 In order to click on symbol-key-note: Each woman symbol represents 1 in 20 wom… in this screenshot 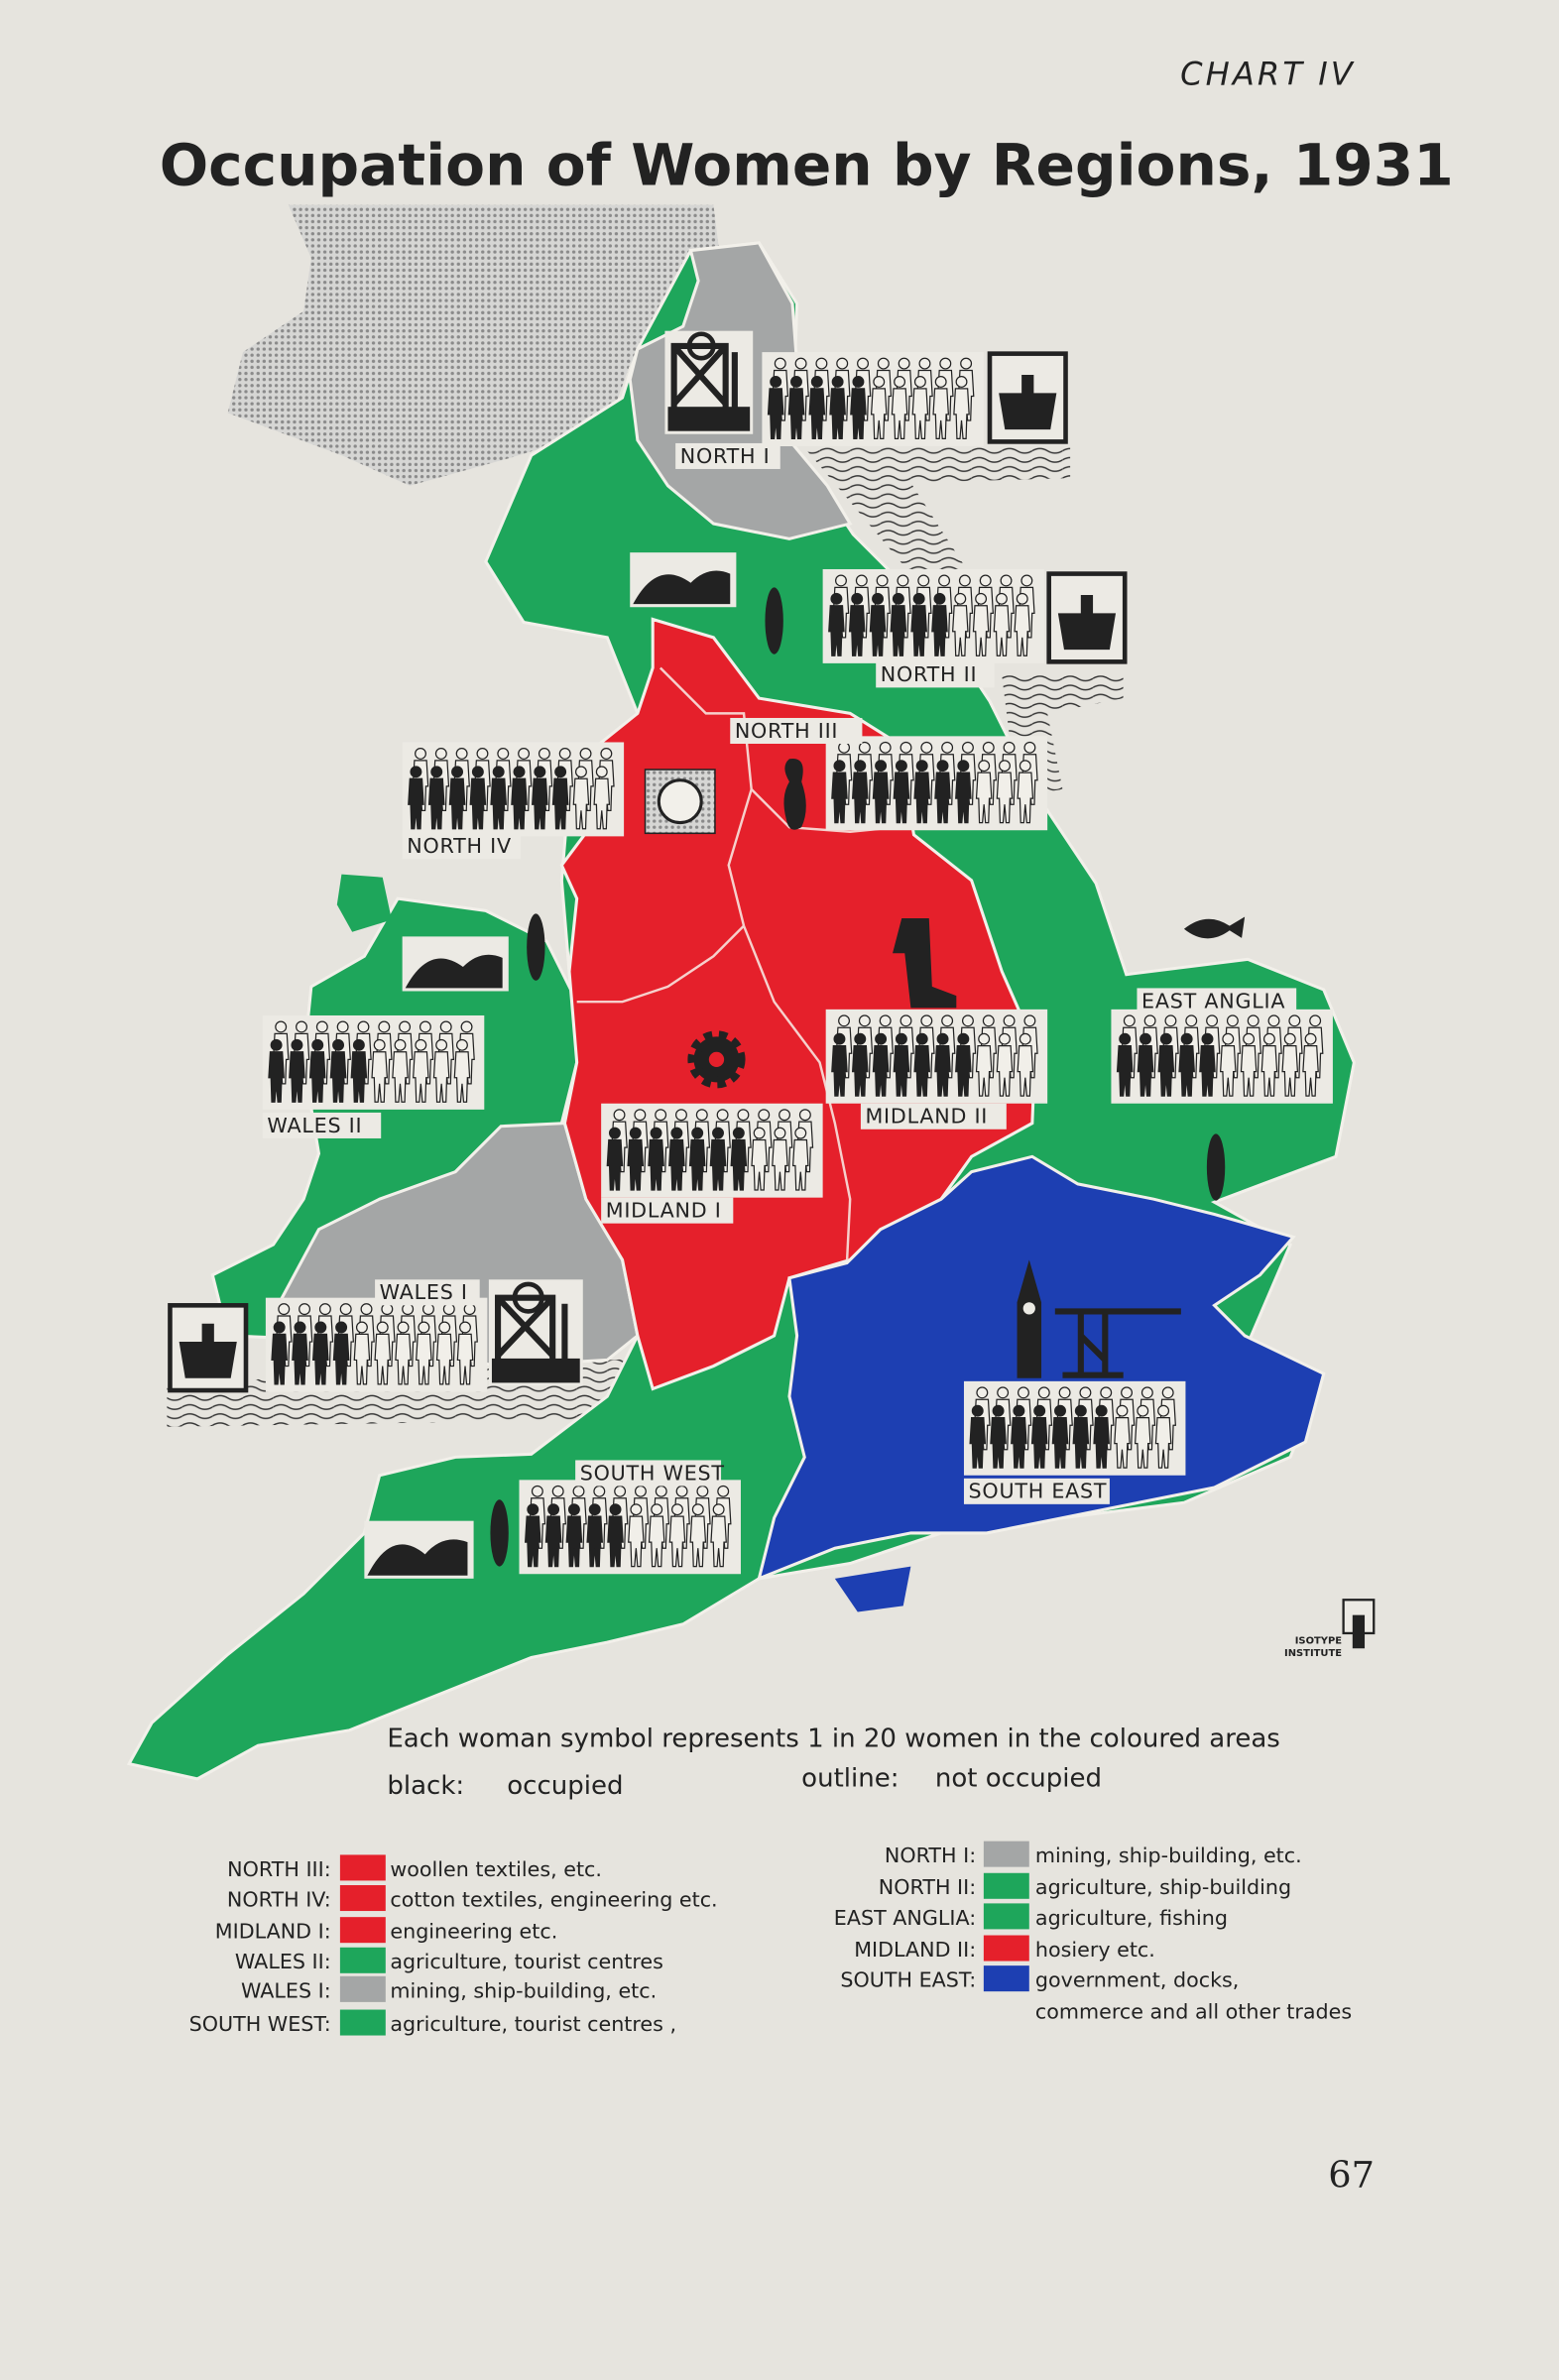, I will do `click(834, 1763)`.